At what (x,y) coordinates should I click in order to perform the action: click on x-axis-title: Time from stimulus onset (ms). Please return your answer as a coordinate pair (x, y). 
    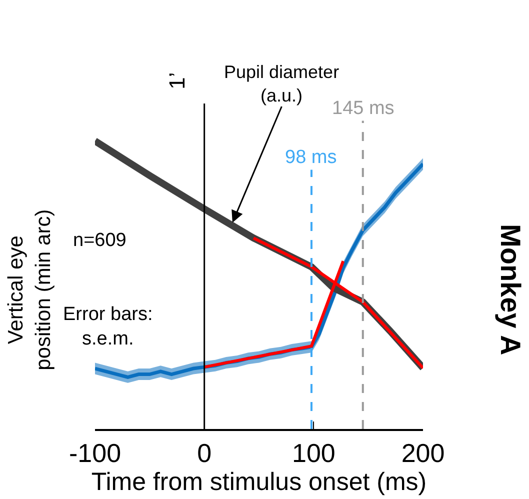
    Looking at the image, I should click on (259, 482).